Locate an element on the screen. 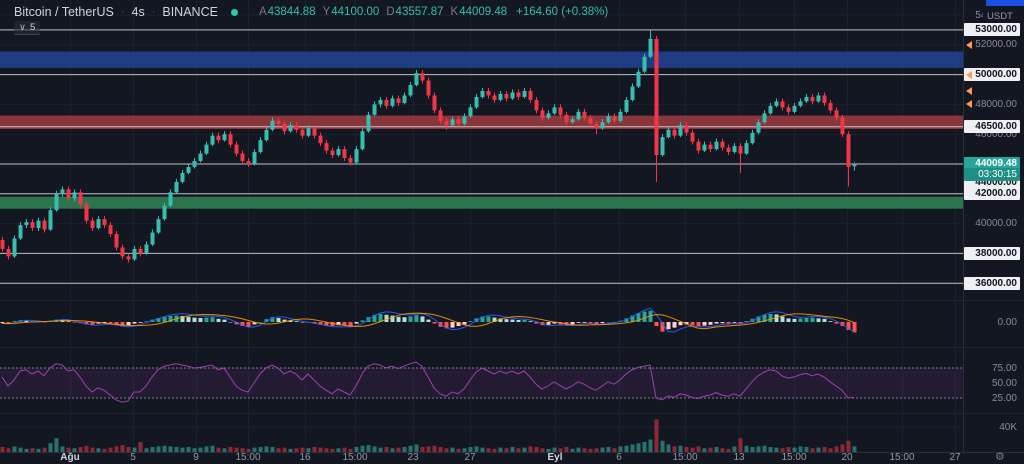 The image size is (1024, 464). time-label: Ağu is located at coordinates (70, 457).